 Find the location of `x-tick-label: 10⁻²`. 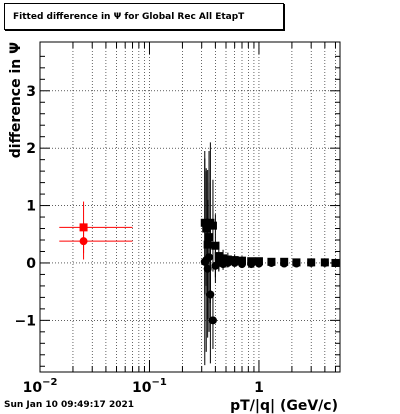

x-tick-label: 10⁻² is located at coordinates (40, 386).